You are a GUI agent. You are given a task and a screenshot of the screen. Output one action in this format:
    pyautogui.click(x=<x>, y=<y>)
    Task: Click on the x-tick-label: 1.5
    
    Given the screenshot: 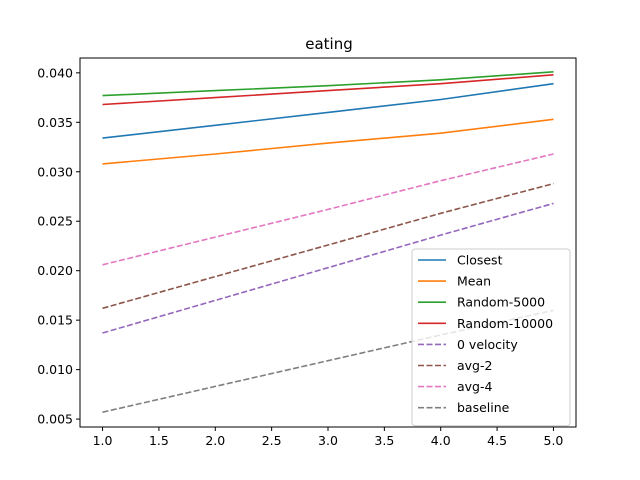 What is the action you would take?
    pyautogui.click(x=159, y=440)
    